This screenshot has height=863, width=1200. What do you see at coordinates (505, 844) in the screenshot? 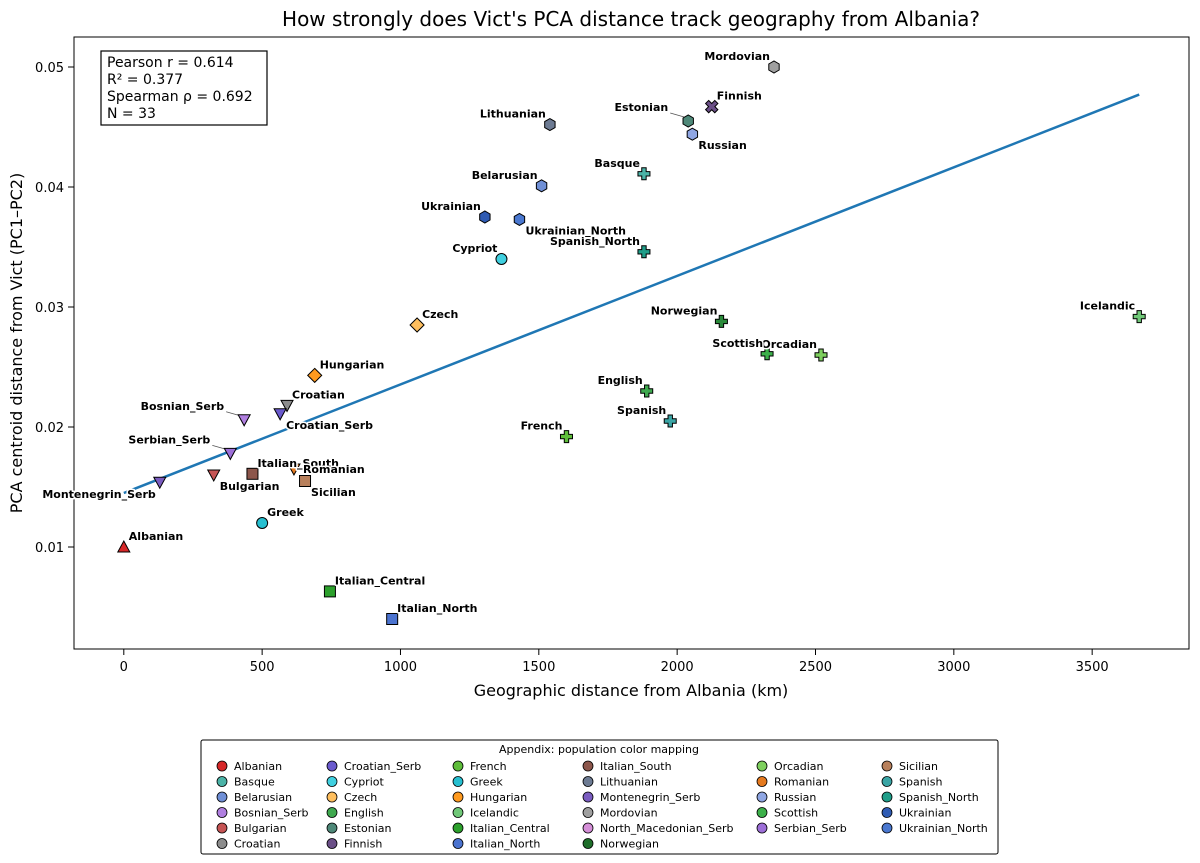
I see `legend-label-italian-north: Italian_North` at bounding box center [505, 844].